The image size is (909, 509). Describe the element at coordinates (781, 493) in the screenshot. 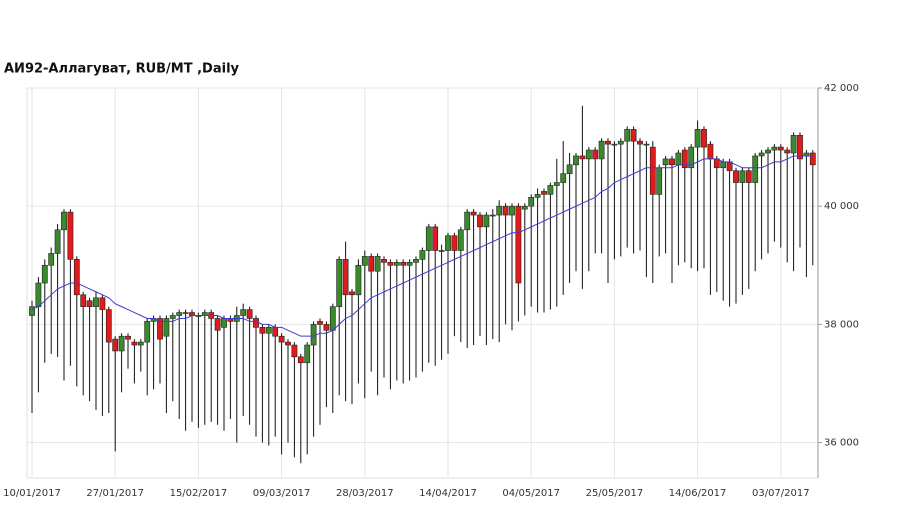

I see `x-tick-label: 03/07/2017` at that location.